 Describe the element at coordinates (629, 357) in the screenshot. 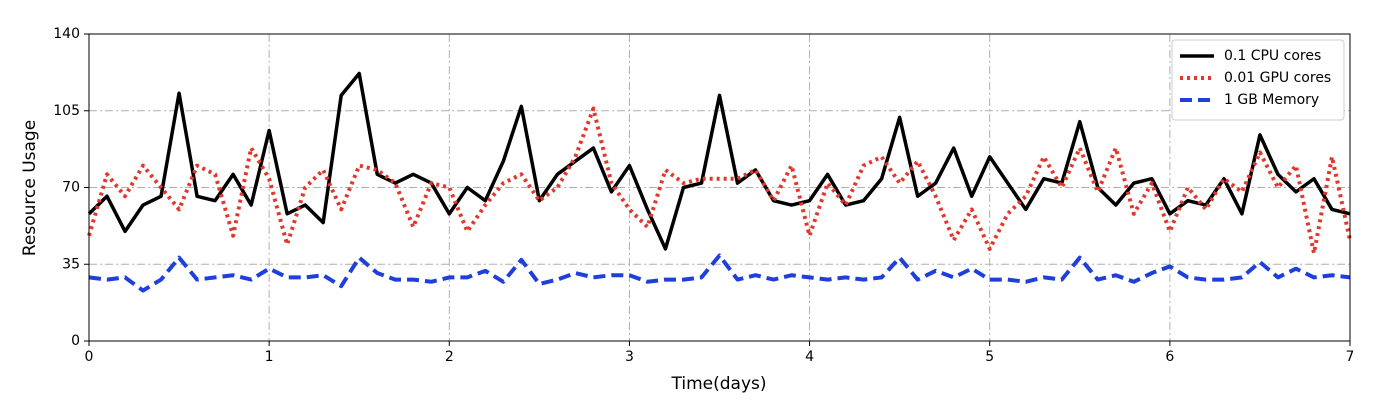

I see `x-tick-label: 3` at that location.